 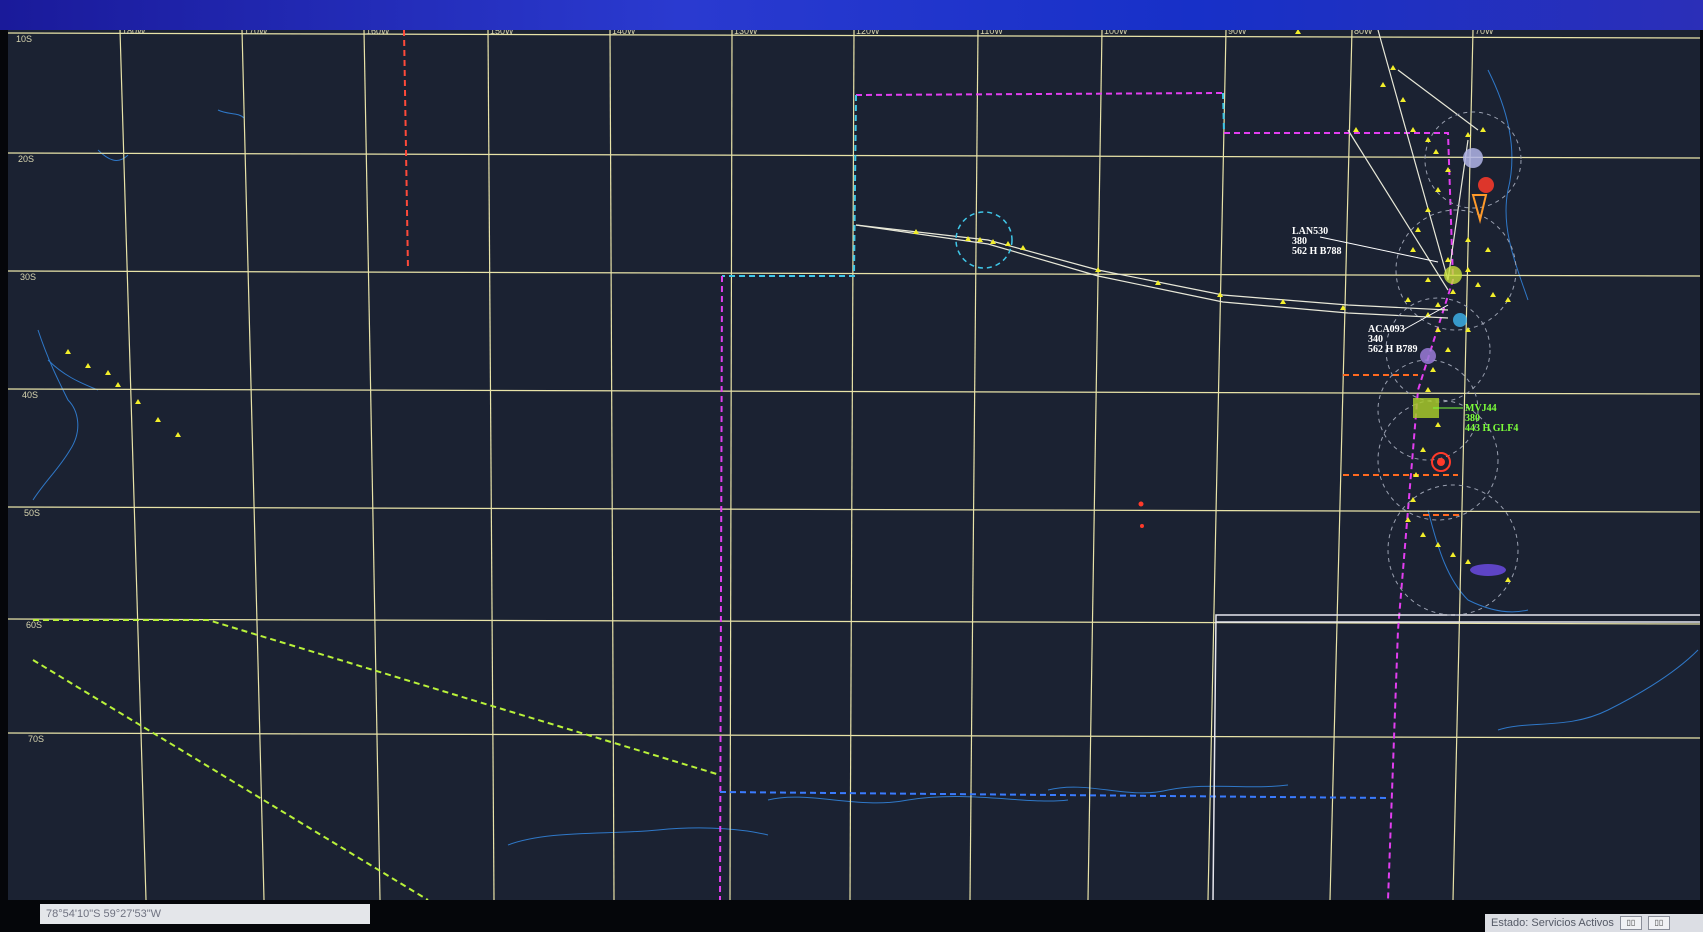 What do you see at coordinates (36, 739) in the screenshot?
I see `latitude-label: 70S` at bounding box center [36, 739].